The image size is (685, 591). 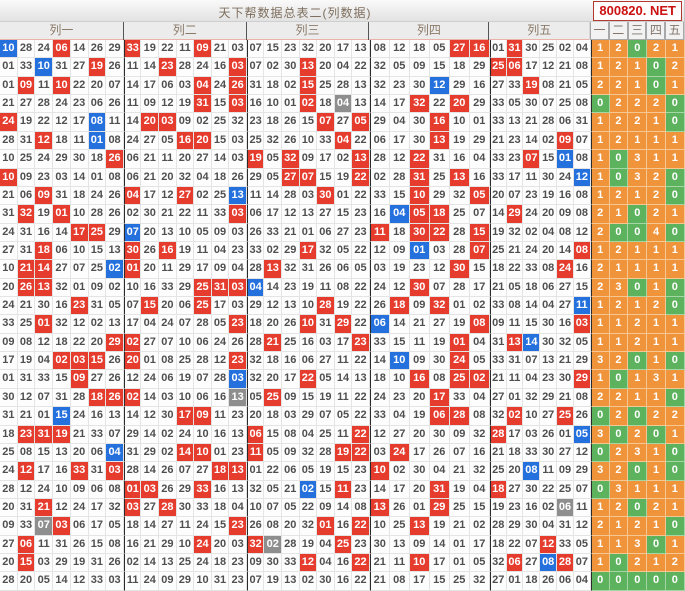 I want to click on number-cell: 11, so click(x=379, y=232).